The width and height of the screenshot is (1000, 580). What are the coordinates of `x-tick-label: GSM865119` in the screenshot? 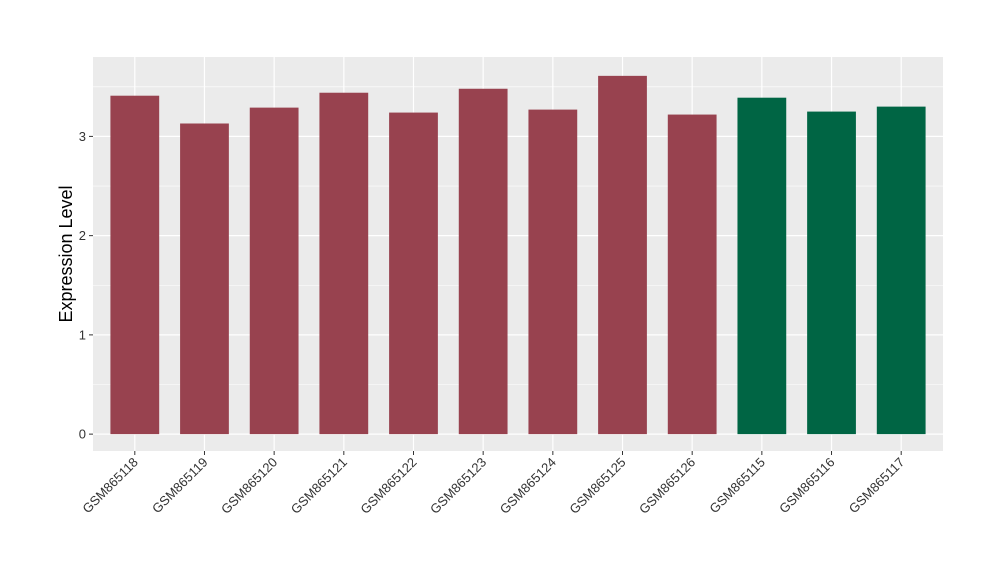 It's located at (180, 486).